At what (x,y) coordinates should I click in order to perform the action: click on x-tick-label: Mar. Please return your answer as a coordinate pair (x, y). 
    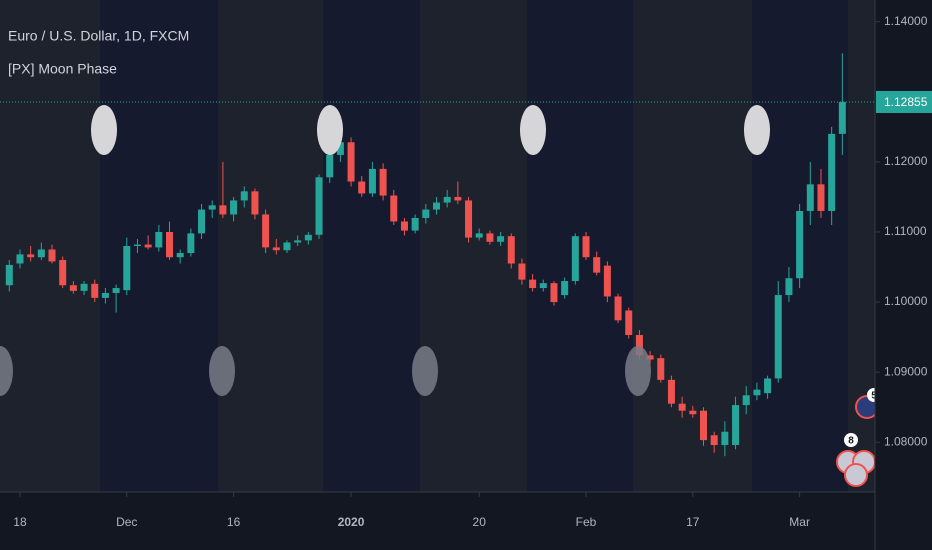
    Looking at the image, I should click on (799, 522).